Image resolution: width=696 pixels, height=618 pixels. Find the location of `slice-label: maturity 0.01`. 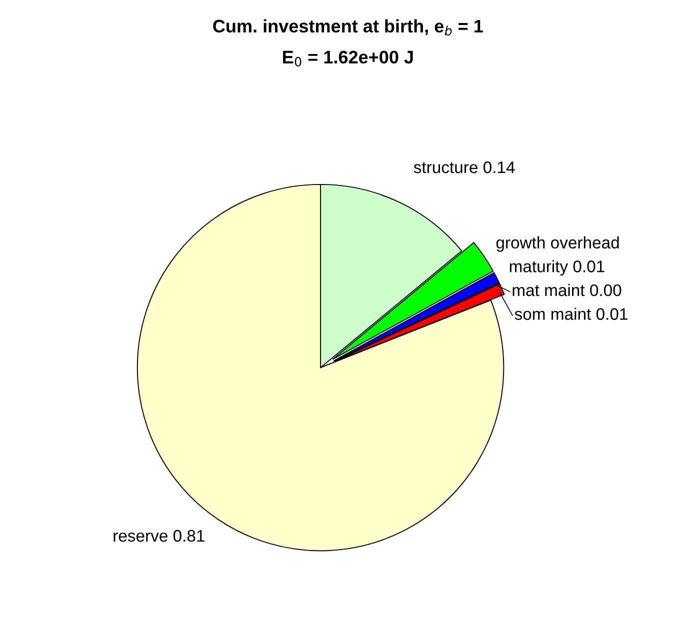

slice-label: maturity 0.01 is located at coordinates (557, 268).